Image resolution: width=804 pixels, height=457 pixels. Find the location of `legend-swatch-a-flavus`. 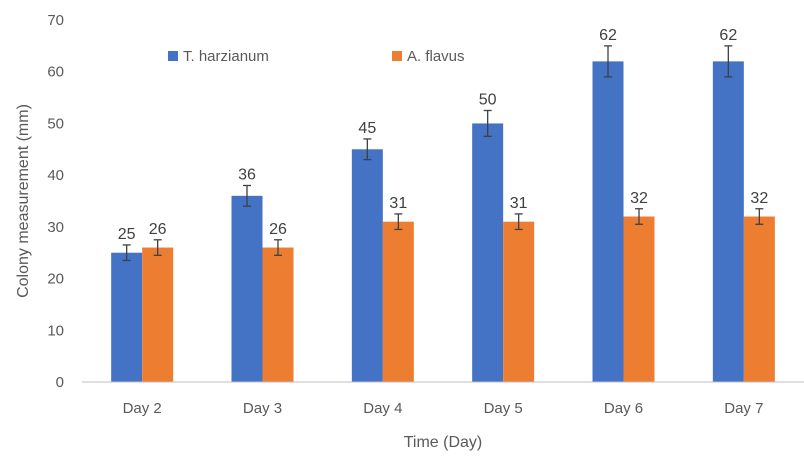

legend-swatch-a-flavus is located at coordinates (397, 56).